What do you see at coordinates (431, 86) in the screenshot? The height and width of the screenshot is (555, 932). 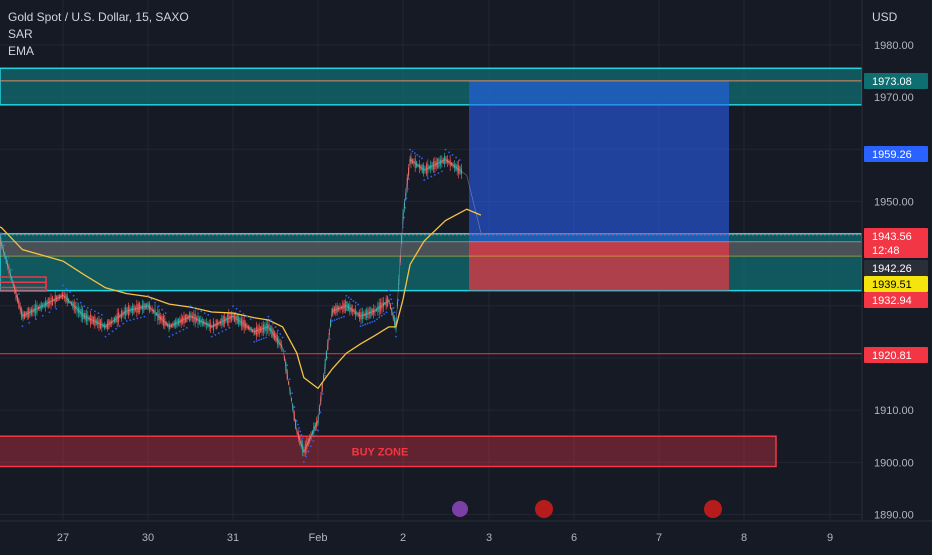 I see `resistance-zone` at bounding box center [431, 86].